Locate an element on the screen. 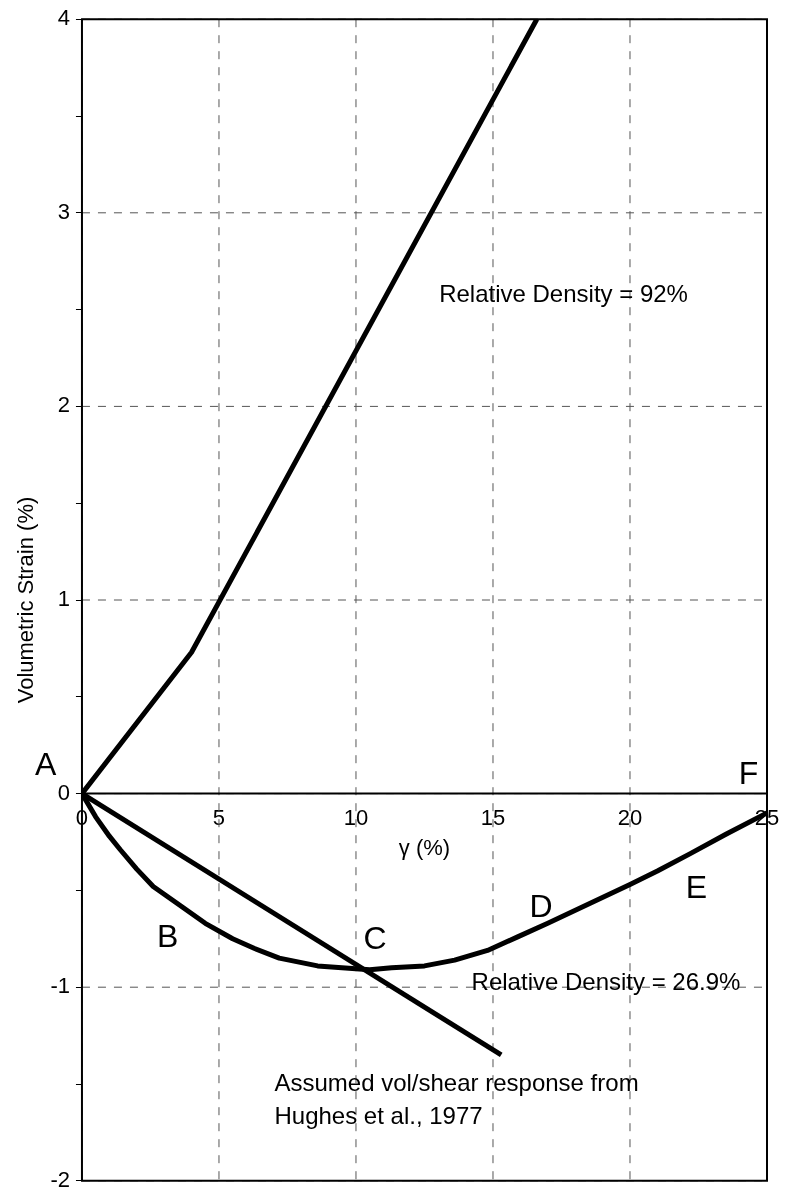 Image resolution: width=805 pixels, height=1200 pixels. y-tick-label: 3 is located at coordinates (63, 211).